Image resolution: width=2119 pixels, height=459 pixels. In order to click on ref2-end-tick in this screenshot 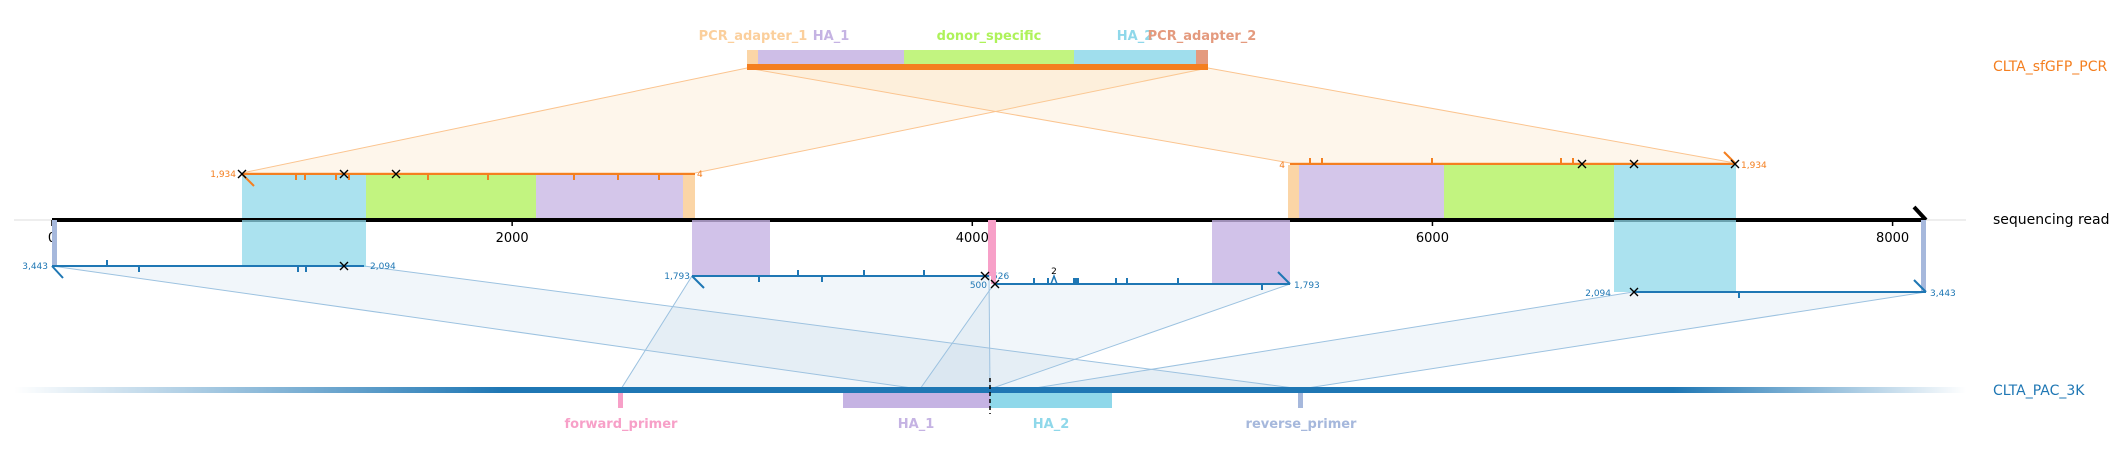, I will do `click(698, 282)`.